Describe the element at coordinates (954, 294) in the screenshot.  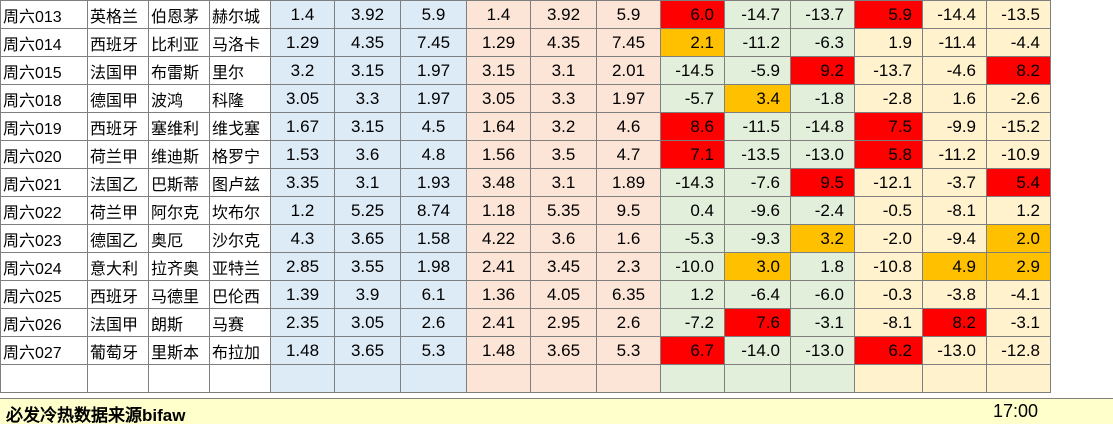
I see `heat2-draw-cell: -3.8` at that location.